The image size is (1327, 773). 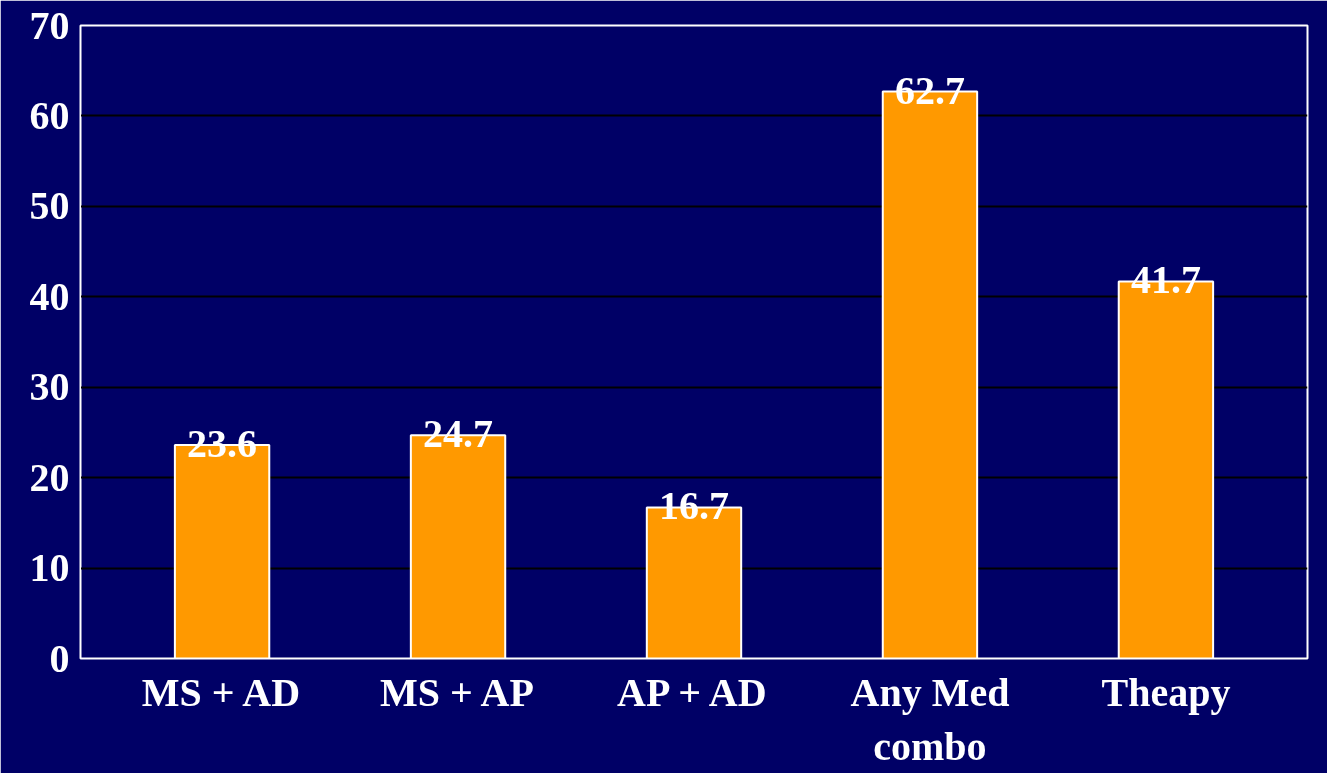 What do you see at coordinates (694, 506) in the screenshot?
I see `data-label: 16.7` at bounding box center [694, 506].